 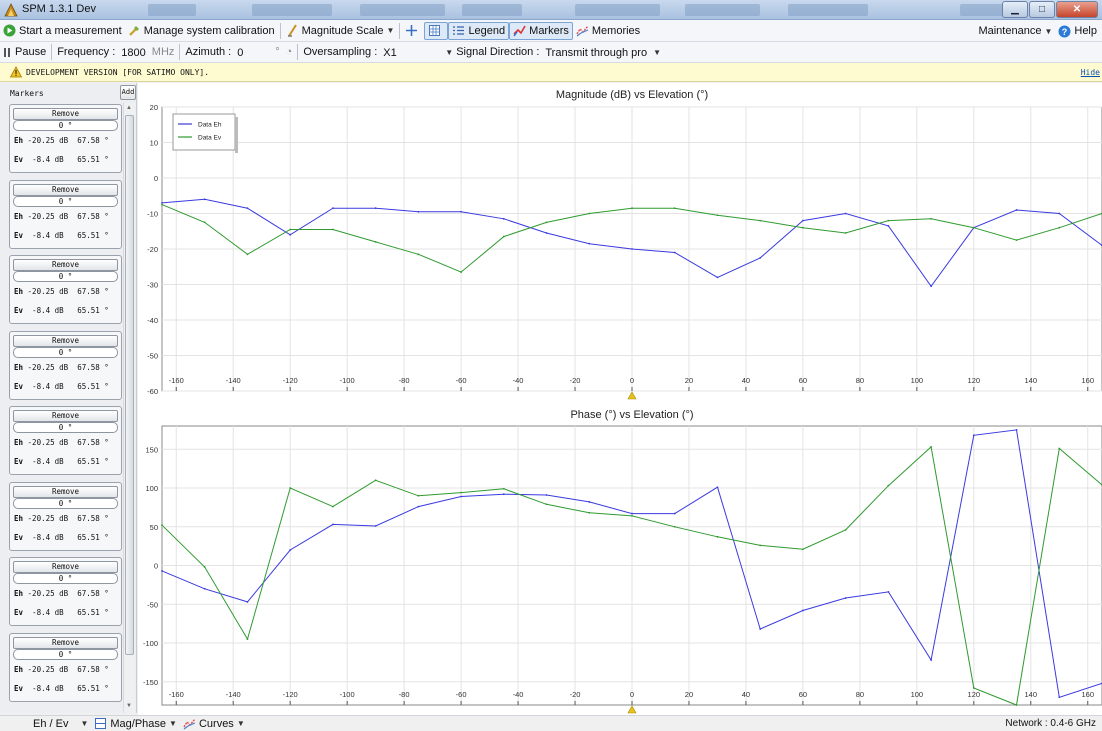 What do you see at coordinates (608, 31) in the screenshot?
I see `memories-button: Memories` at bounding box center [608, 31].